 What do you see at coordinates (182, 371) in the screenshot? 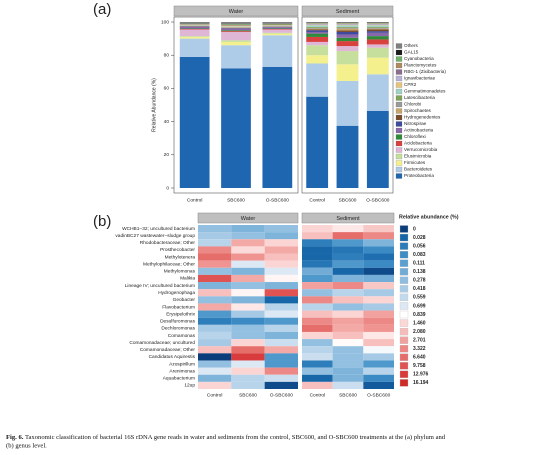
I see `row-label: Arenimonas` at bounding box center [182, 371].